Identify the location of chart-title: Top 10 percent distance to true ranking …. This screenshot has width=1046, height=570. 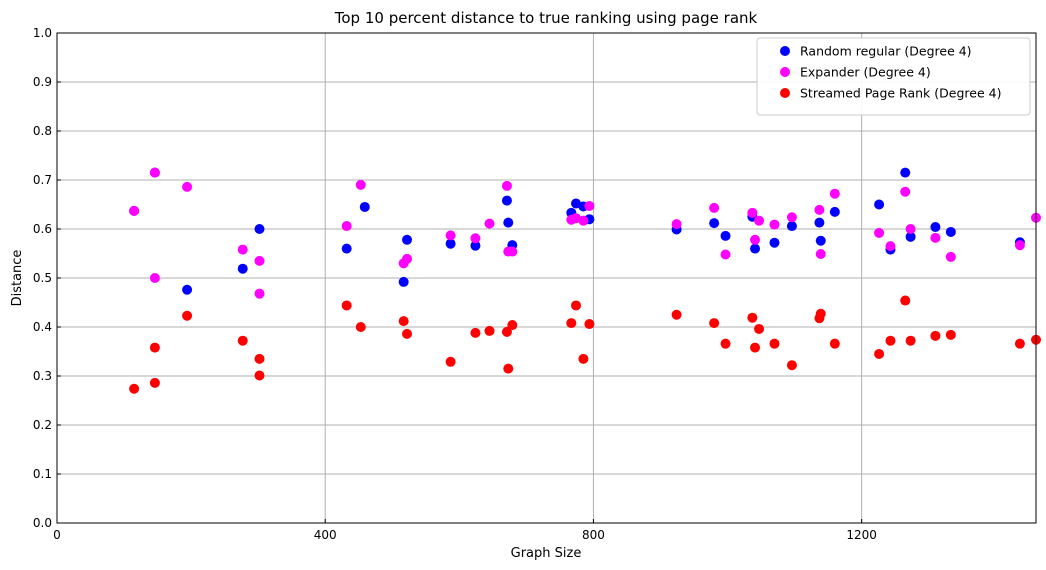
(546, 18).